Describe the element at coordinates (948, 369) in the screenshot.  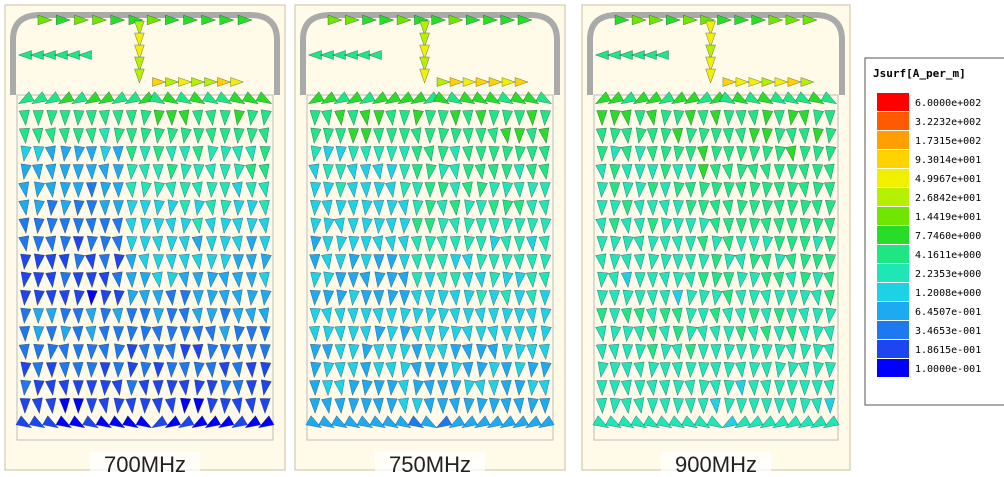
I see `legend-label: 1.0000e-001` at that location.